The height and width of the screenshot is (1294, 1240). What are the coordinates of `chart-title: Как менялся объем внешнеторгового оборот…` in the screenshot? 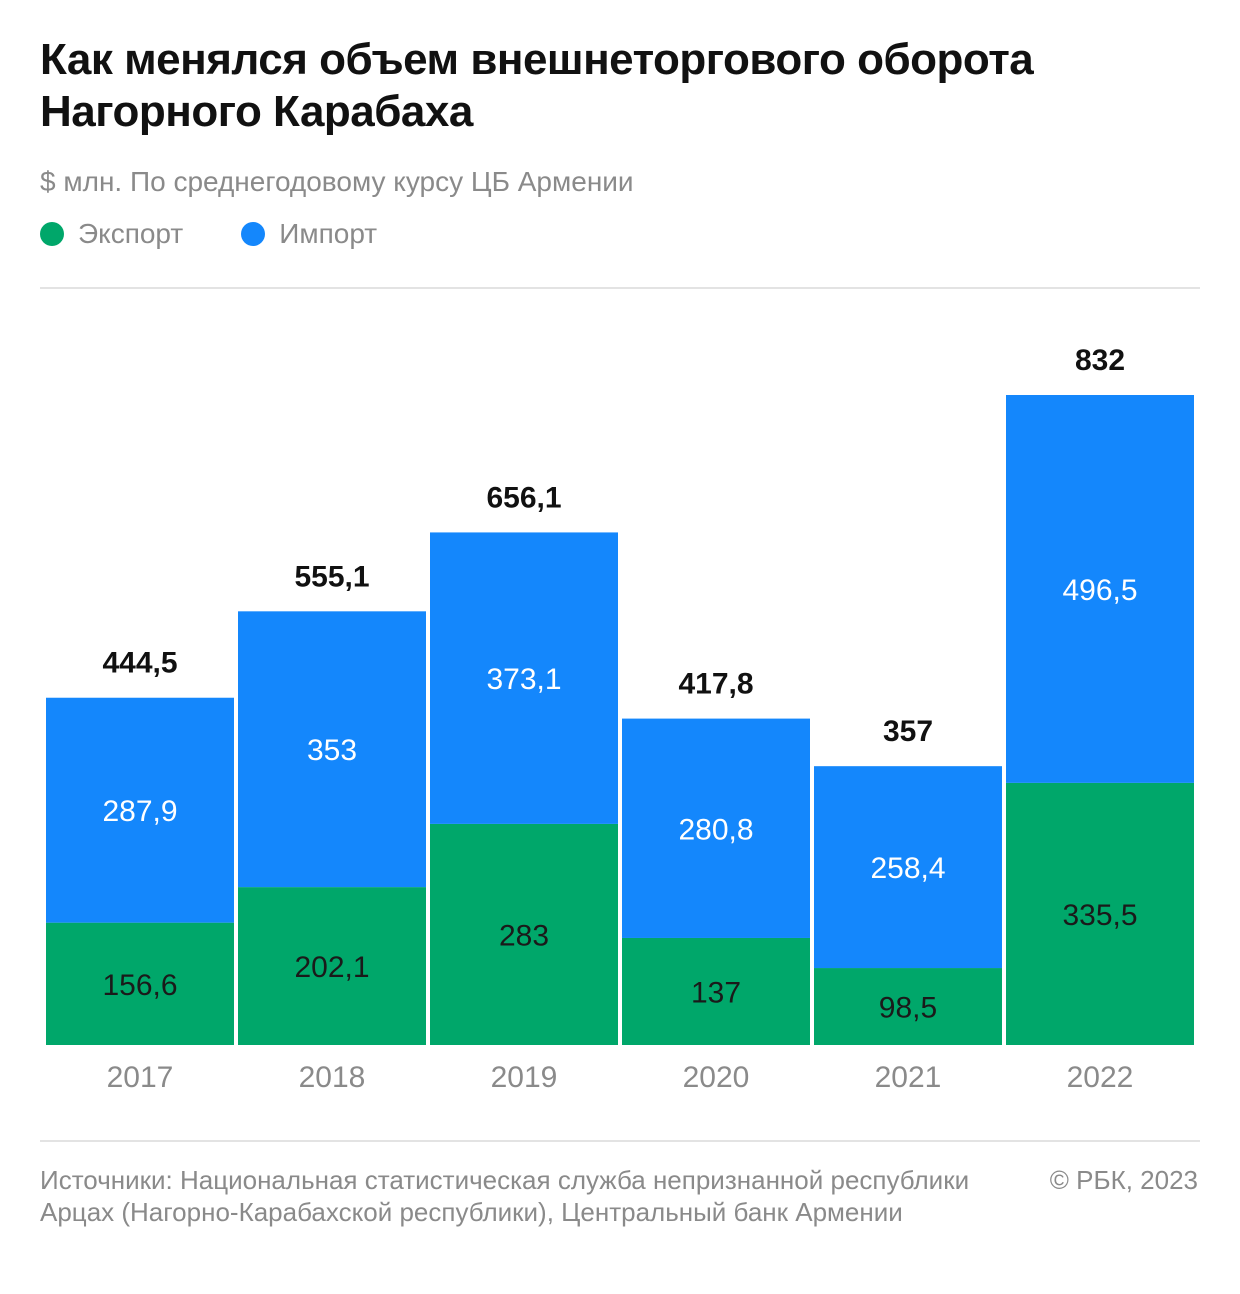 It's located at (537, 85).